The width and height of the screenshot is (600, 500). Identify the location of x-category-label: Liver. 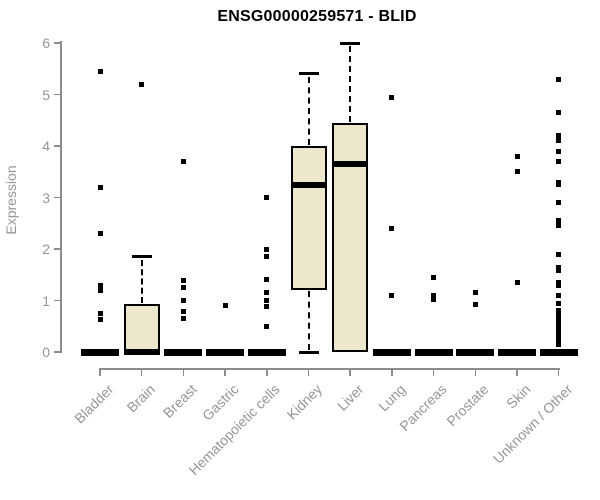
(350, 397).